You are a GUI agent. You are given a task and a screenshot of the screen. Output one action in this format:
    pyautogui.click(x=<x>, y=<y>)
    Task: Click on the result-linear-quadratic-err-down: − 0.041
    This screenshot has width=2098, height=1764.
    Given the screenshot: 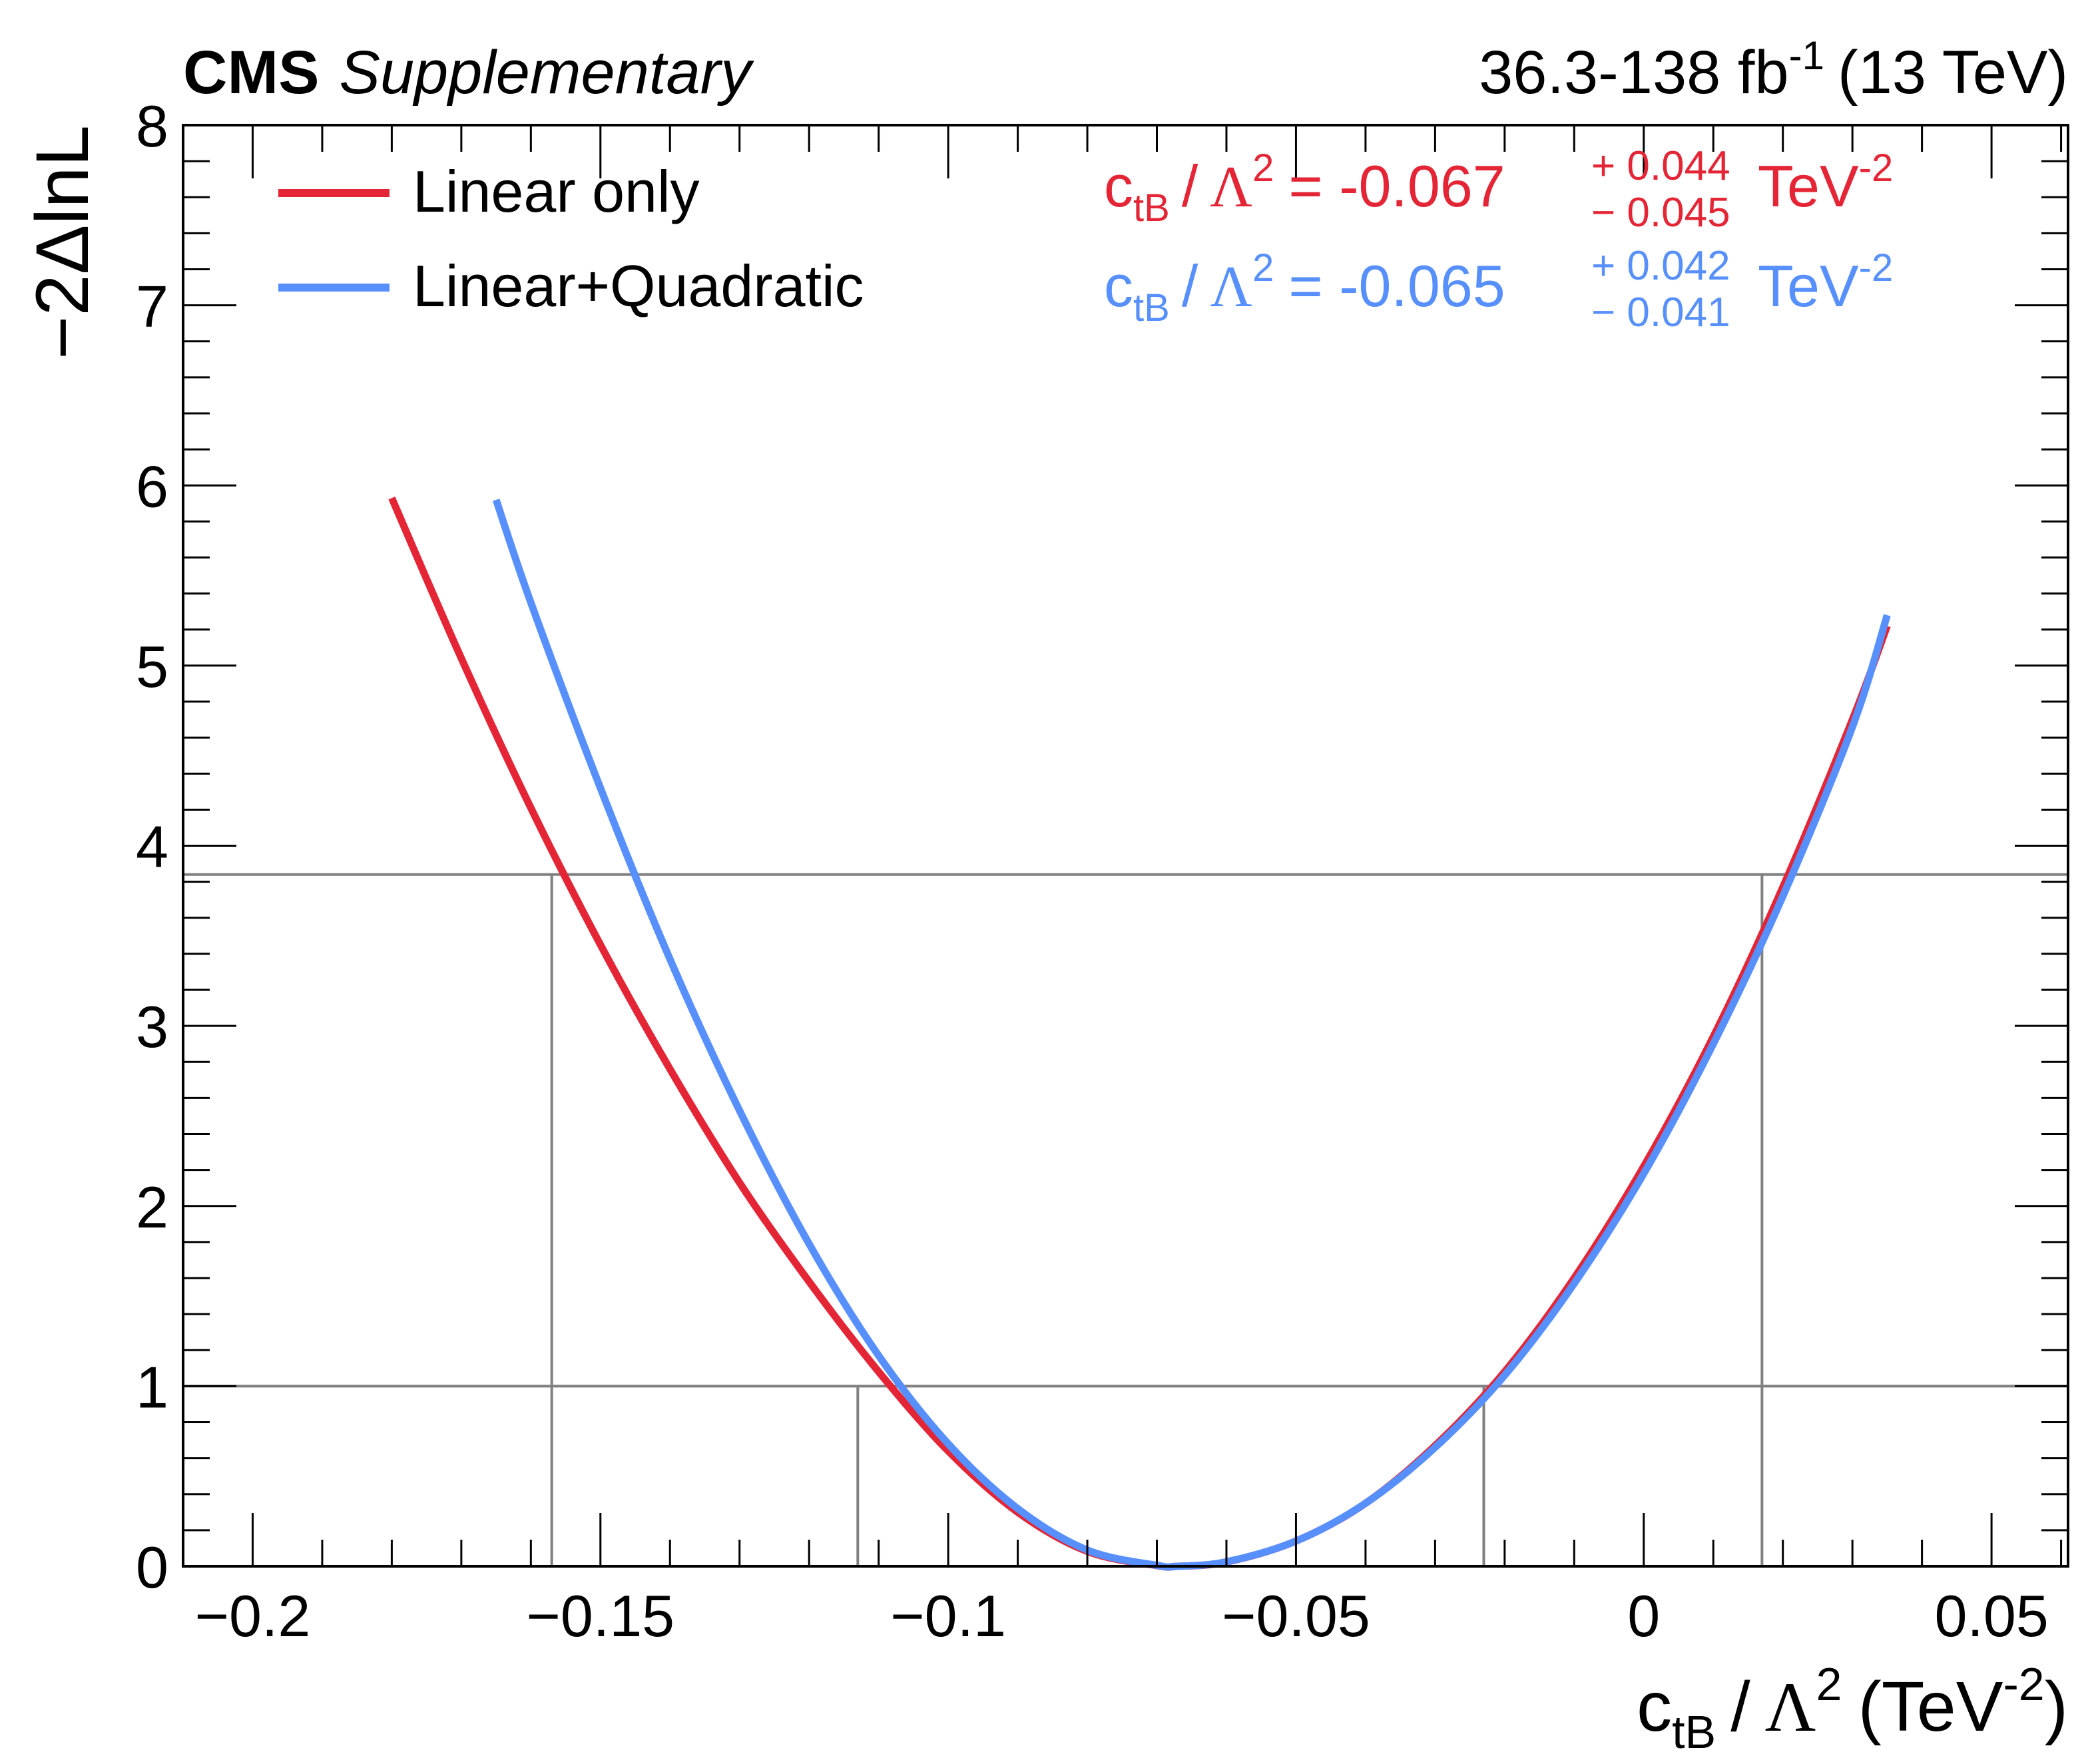 What is the action you would take?
    pyautogui.click(x=1660, y=312)
    